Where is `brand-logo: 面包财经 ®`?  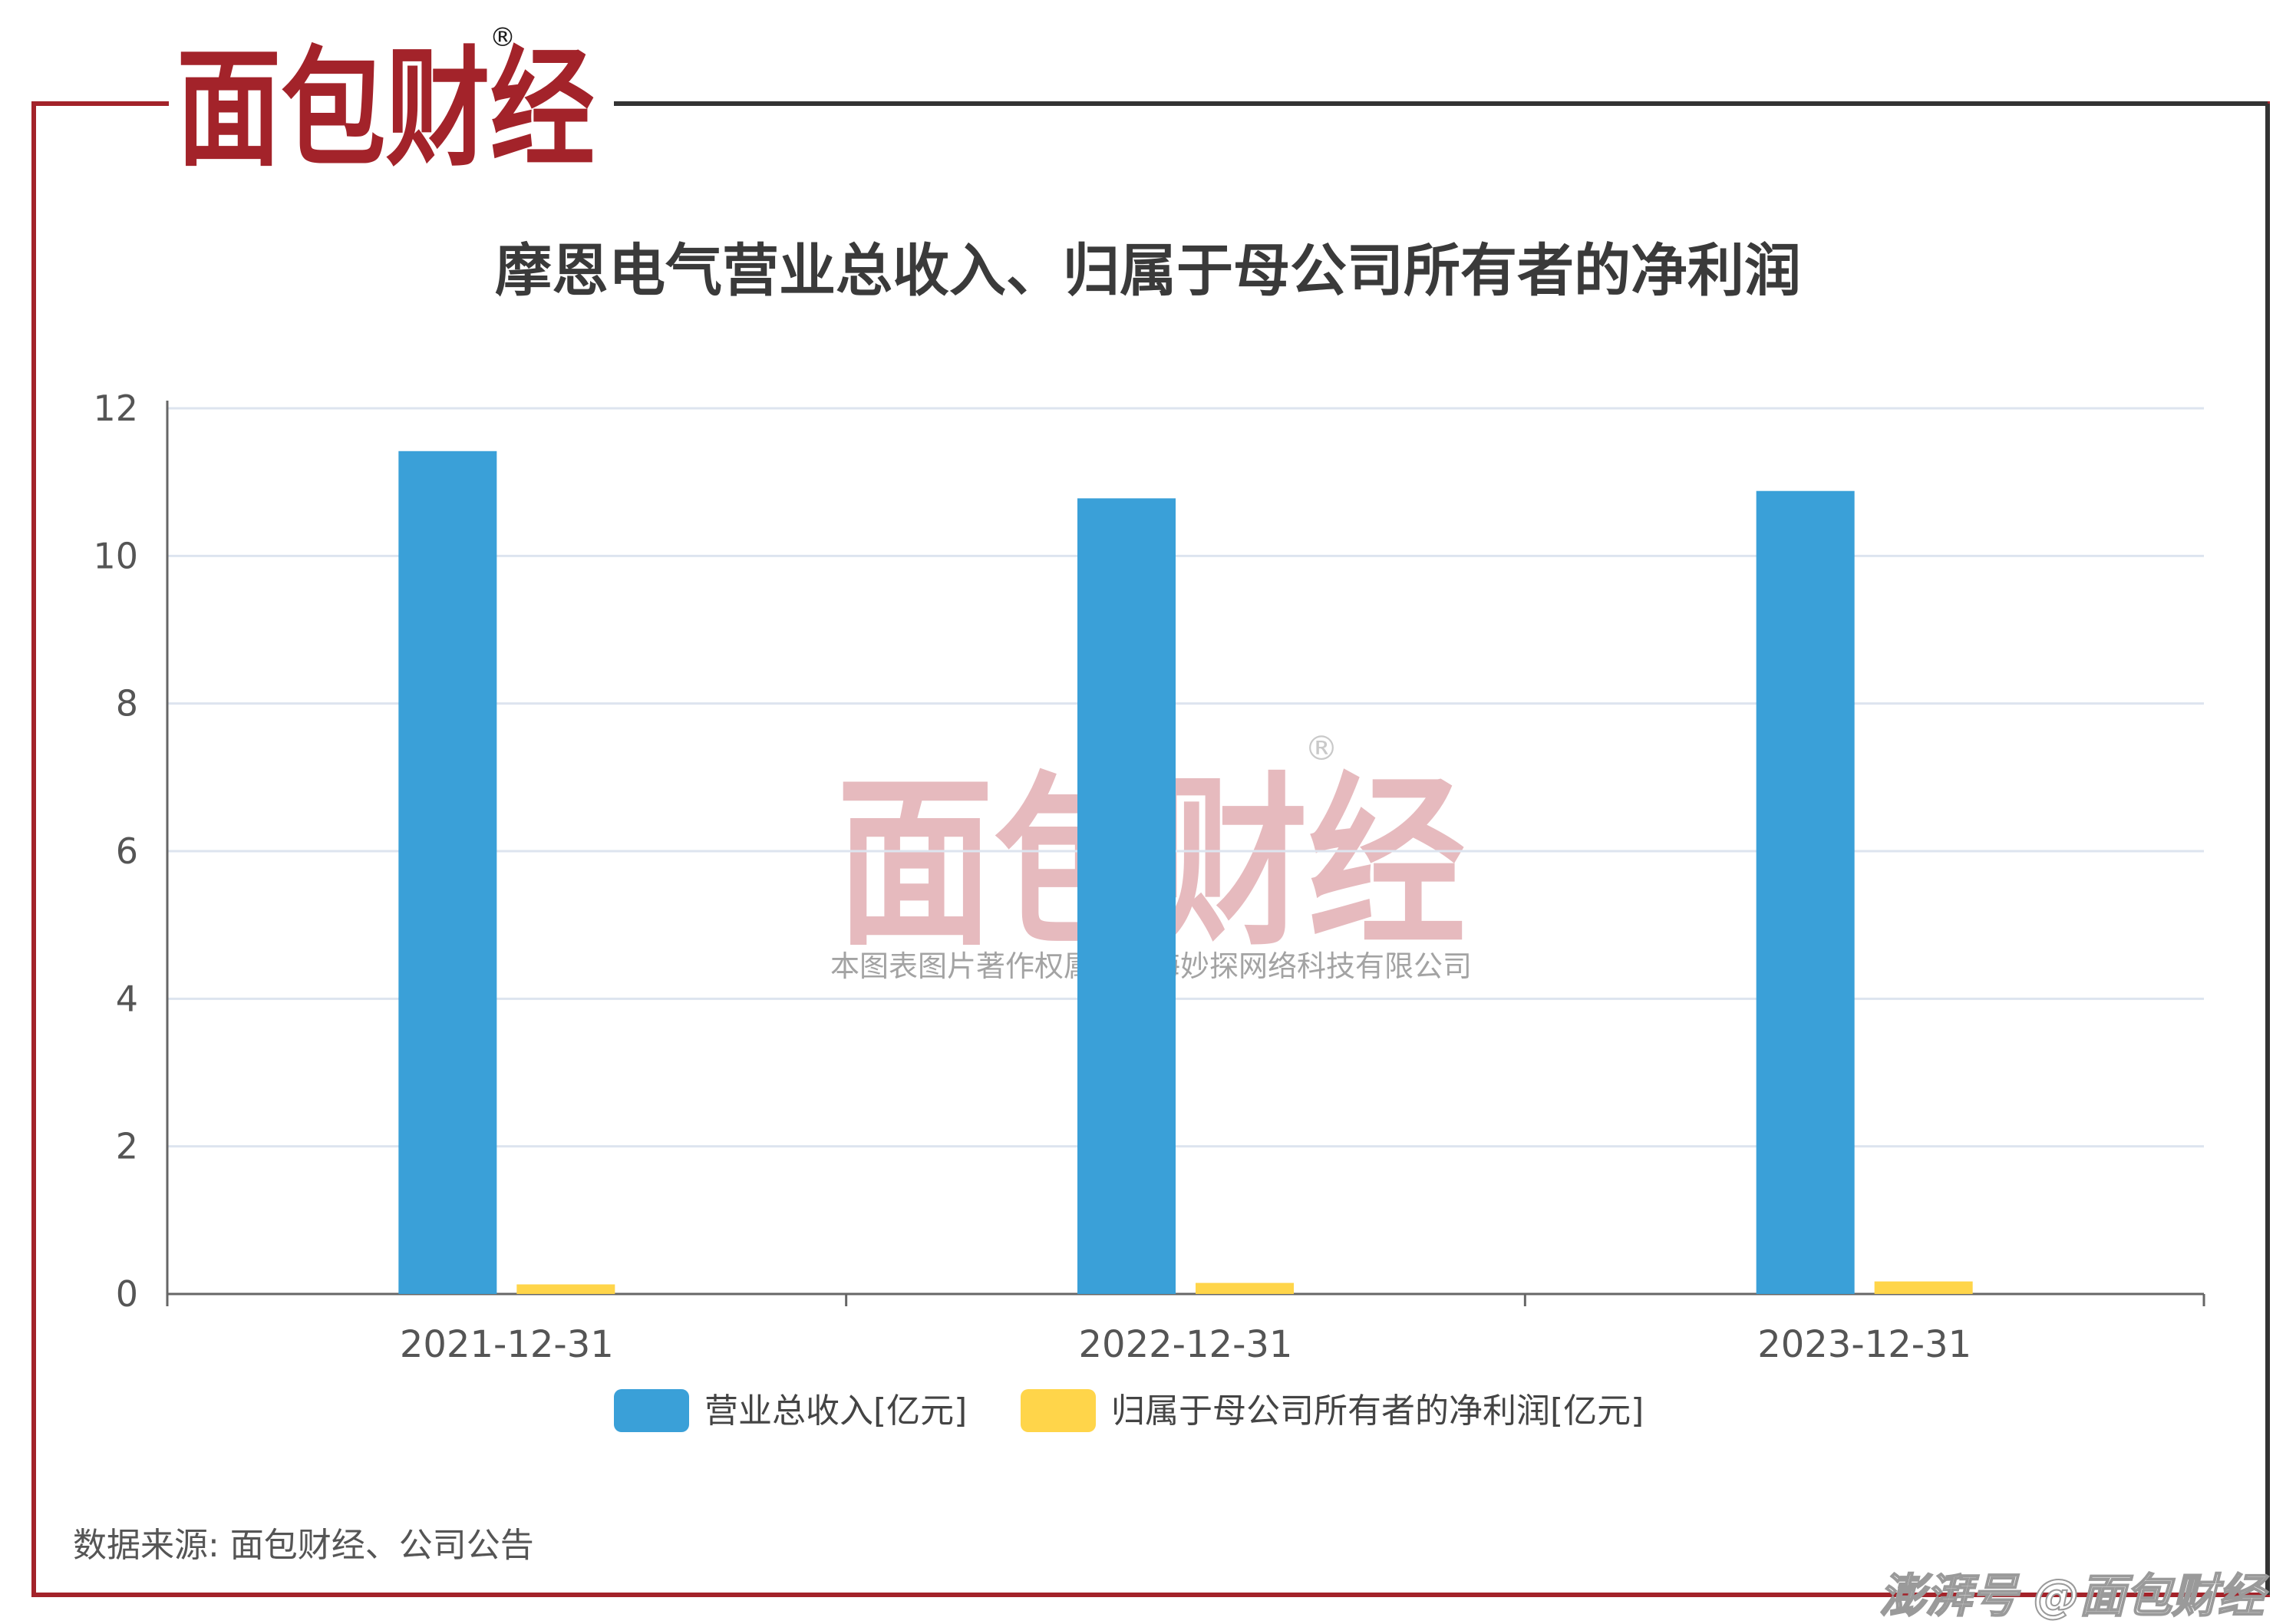 brand-logo: 面包财经 ® is located at coordinates (391, 103).